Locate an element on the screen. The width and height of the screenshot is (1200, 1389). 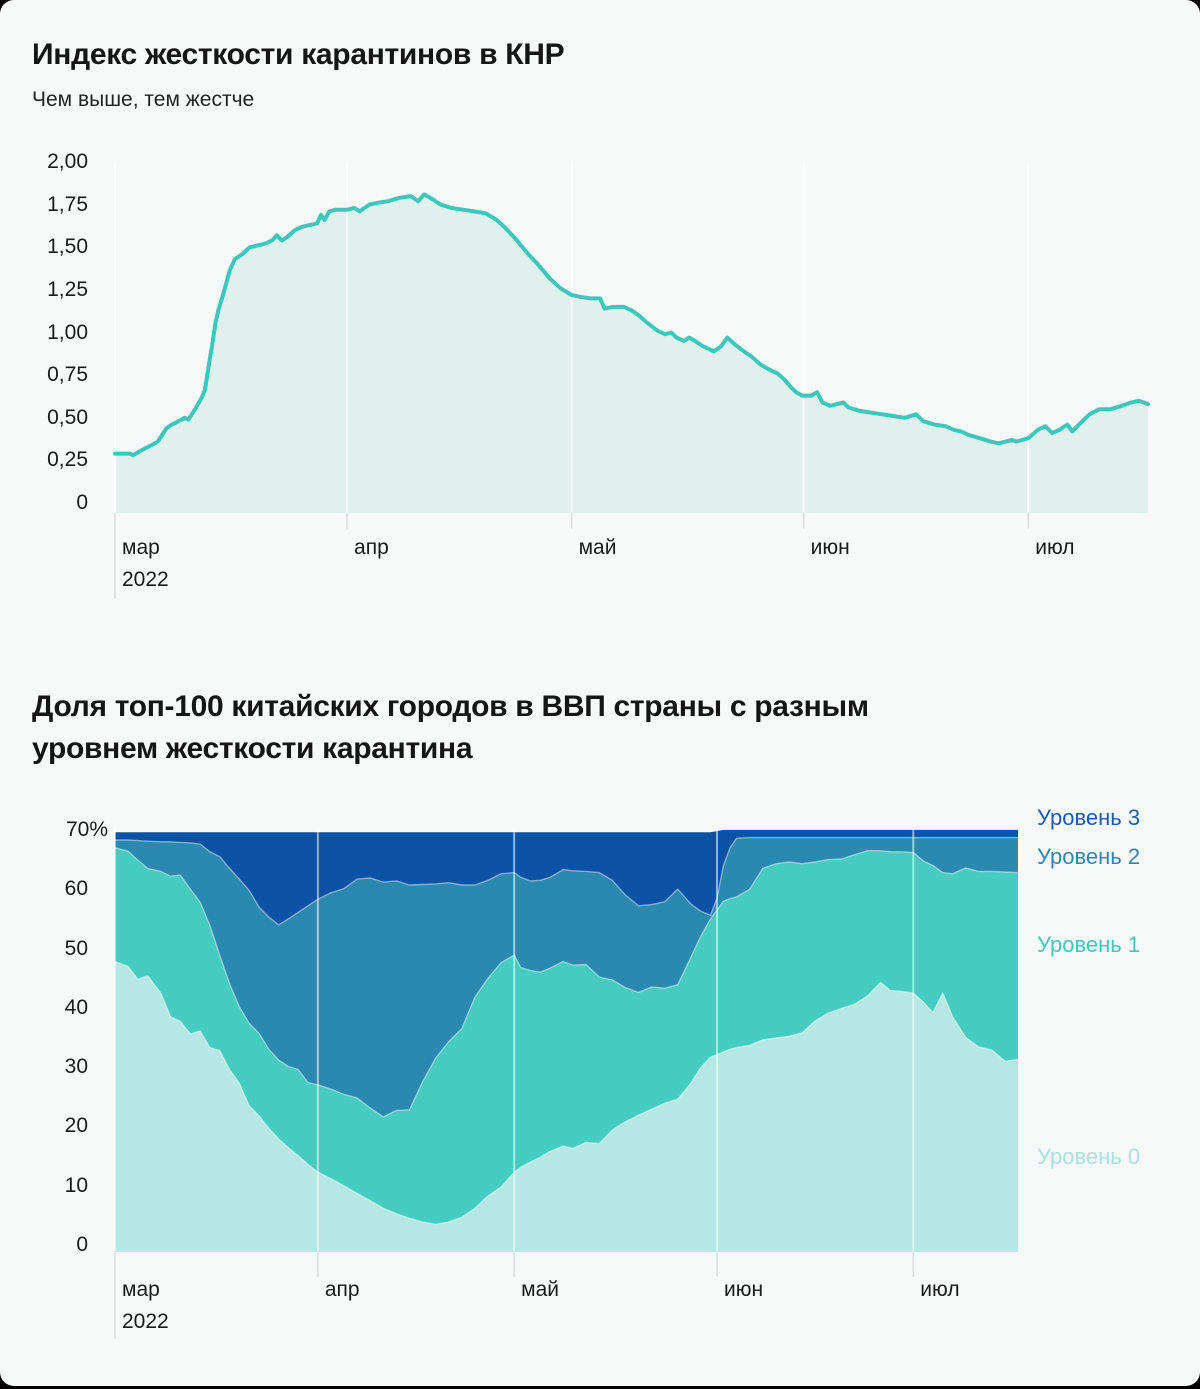
chart1-xlabel: май is located at coordinates (597, 547).